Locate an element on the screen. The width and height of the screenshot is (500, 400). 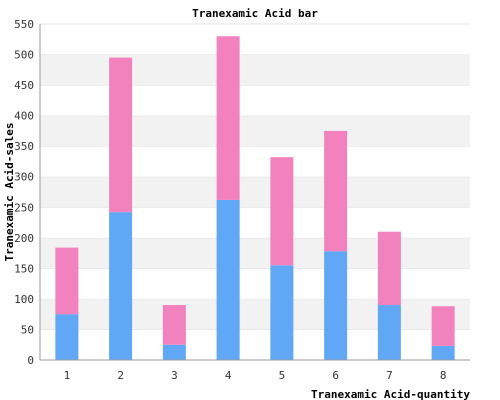
x-tick-label: 8 is located at coordinates (443, 375).